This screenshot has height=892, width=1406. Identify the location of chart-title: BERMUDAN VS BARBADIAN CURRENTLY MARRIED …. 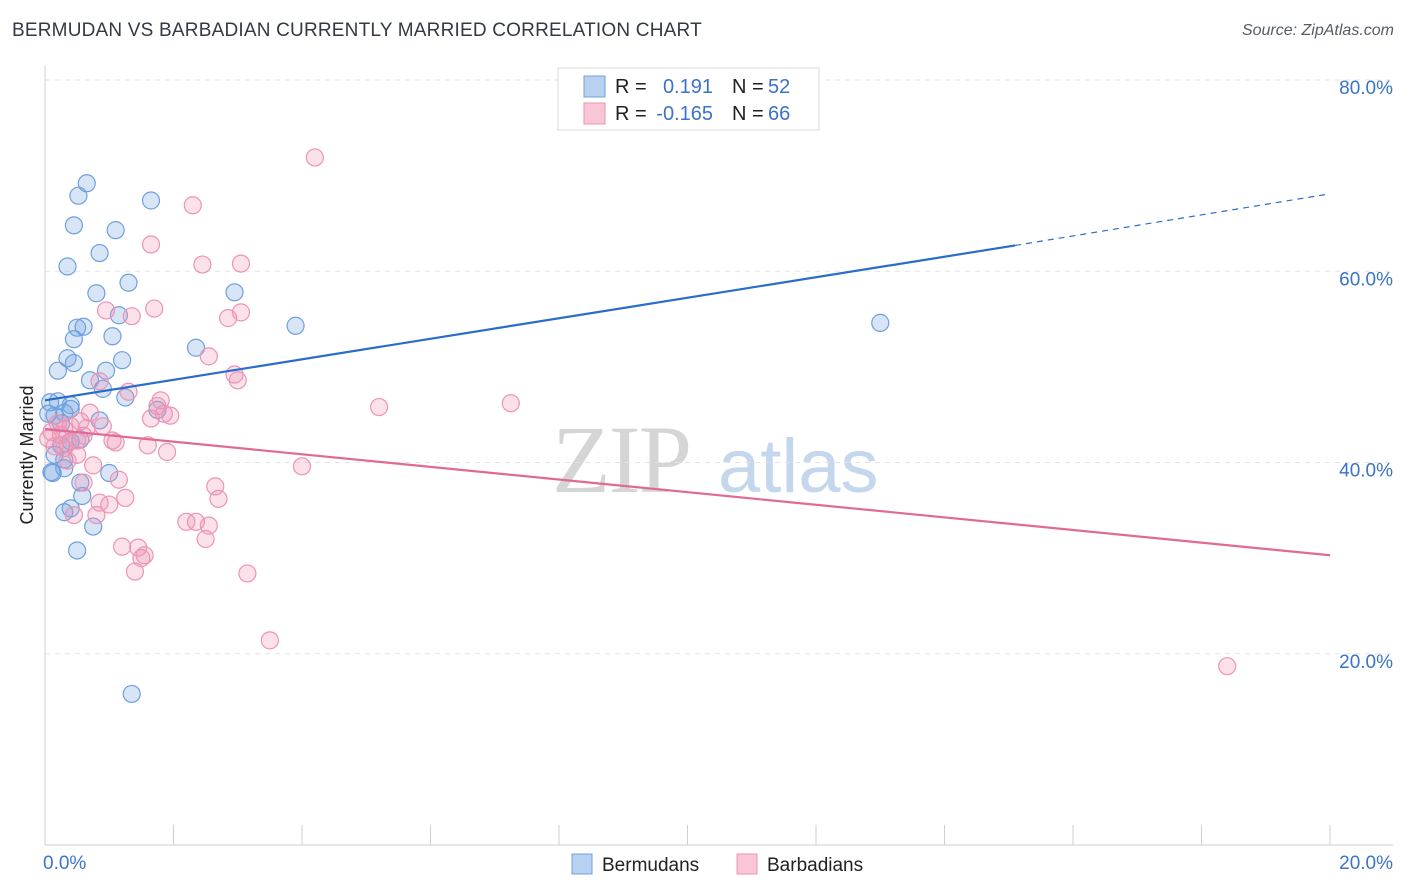
(357, 30).